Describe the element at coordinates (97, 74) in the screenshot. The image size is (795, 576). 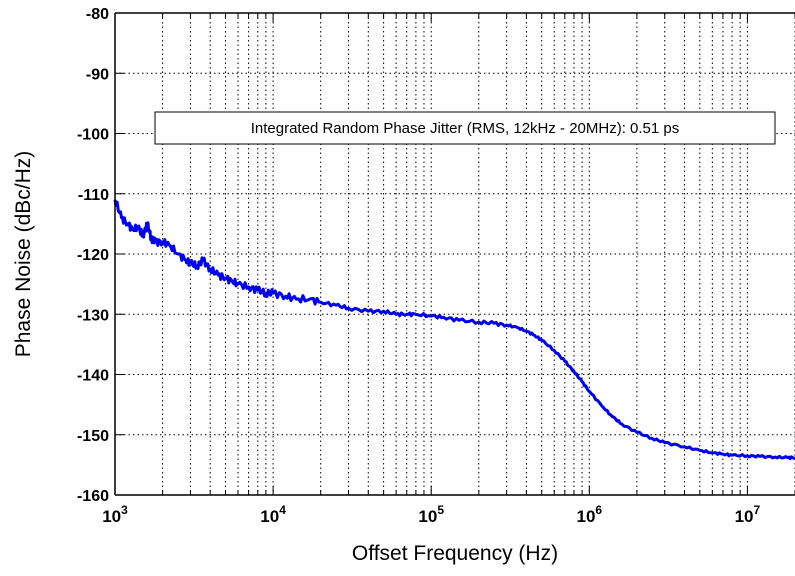
I see `y-tick-label: -90` at that location.